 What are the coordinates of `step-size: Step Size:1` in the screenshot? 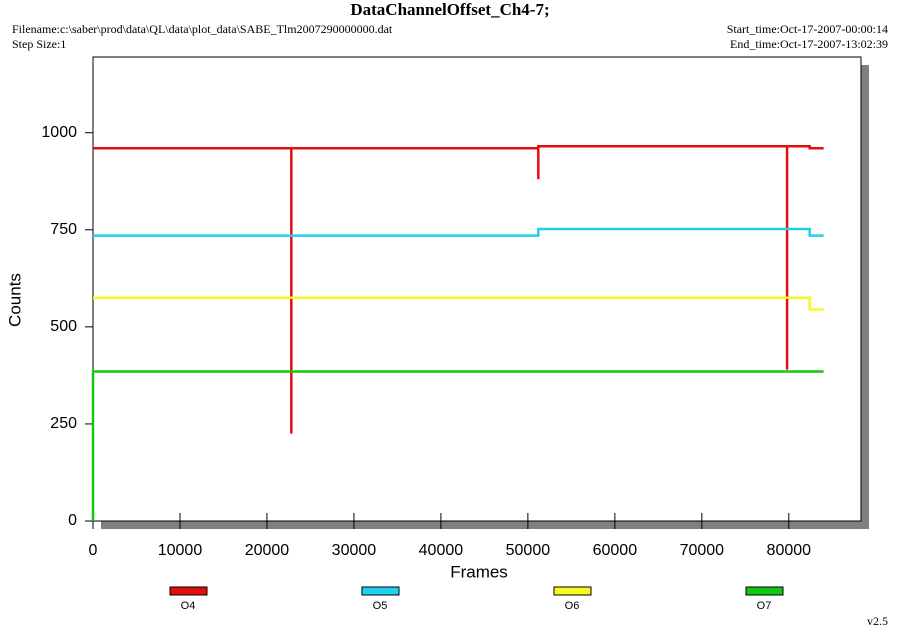 It's located at (39, 44).